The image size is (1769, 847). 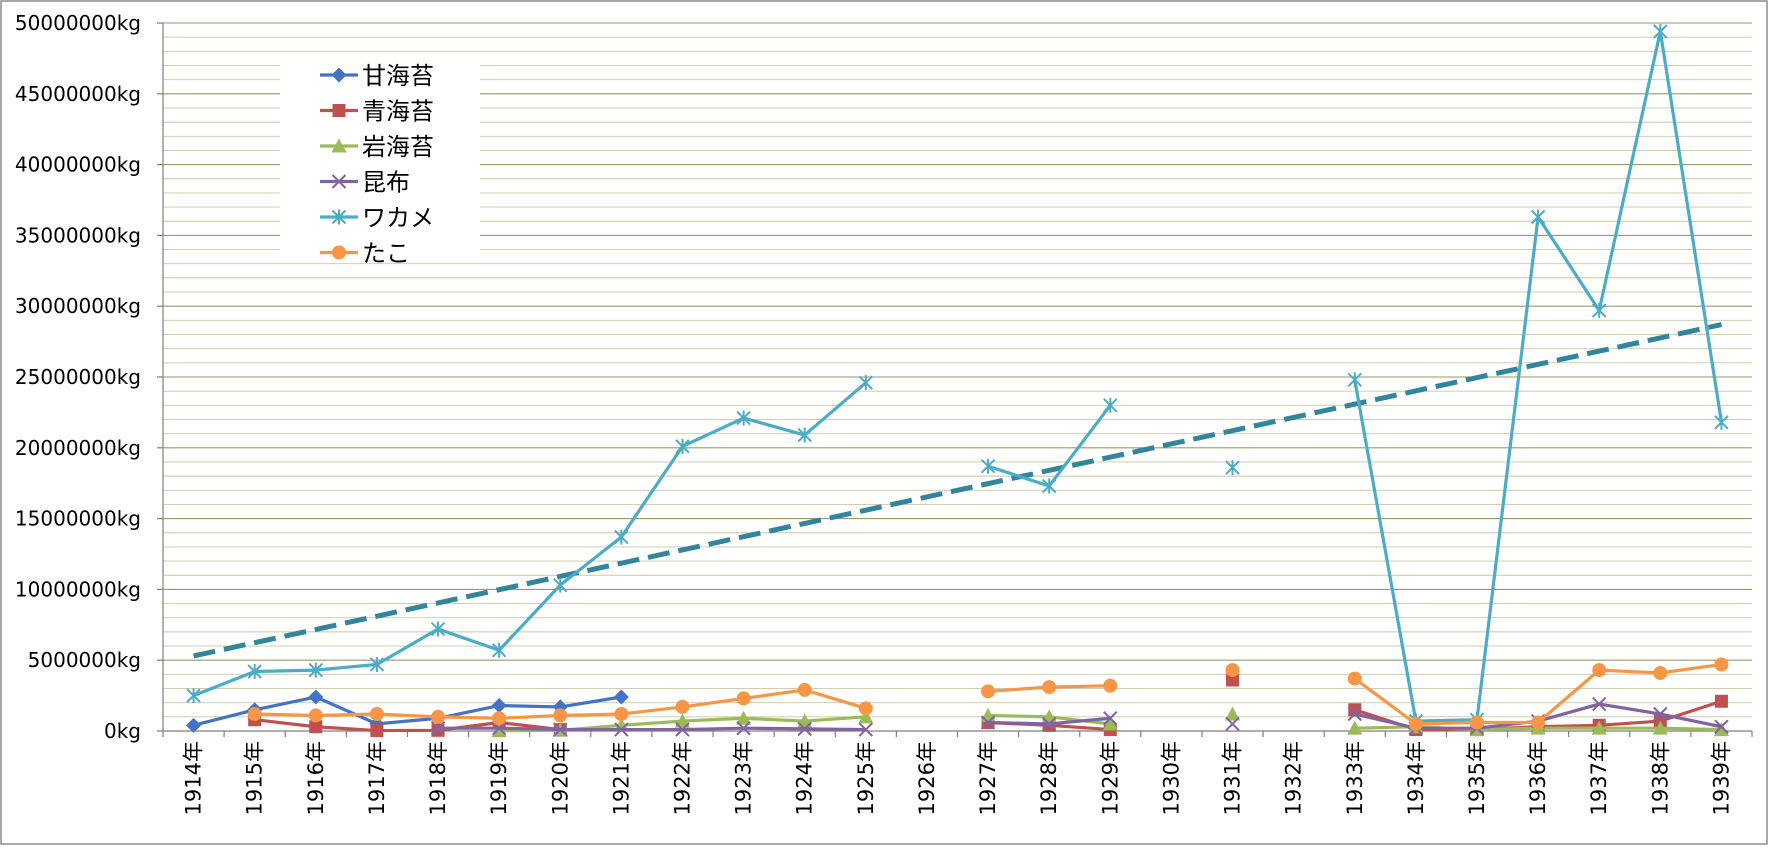 What do you see at coordinates (1233, 778) in the screenshot?
I see `x-tick-label: 1931年` at bounding box center [1233, 778].